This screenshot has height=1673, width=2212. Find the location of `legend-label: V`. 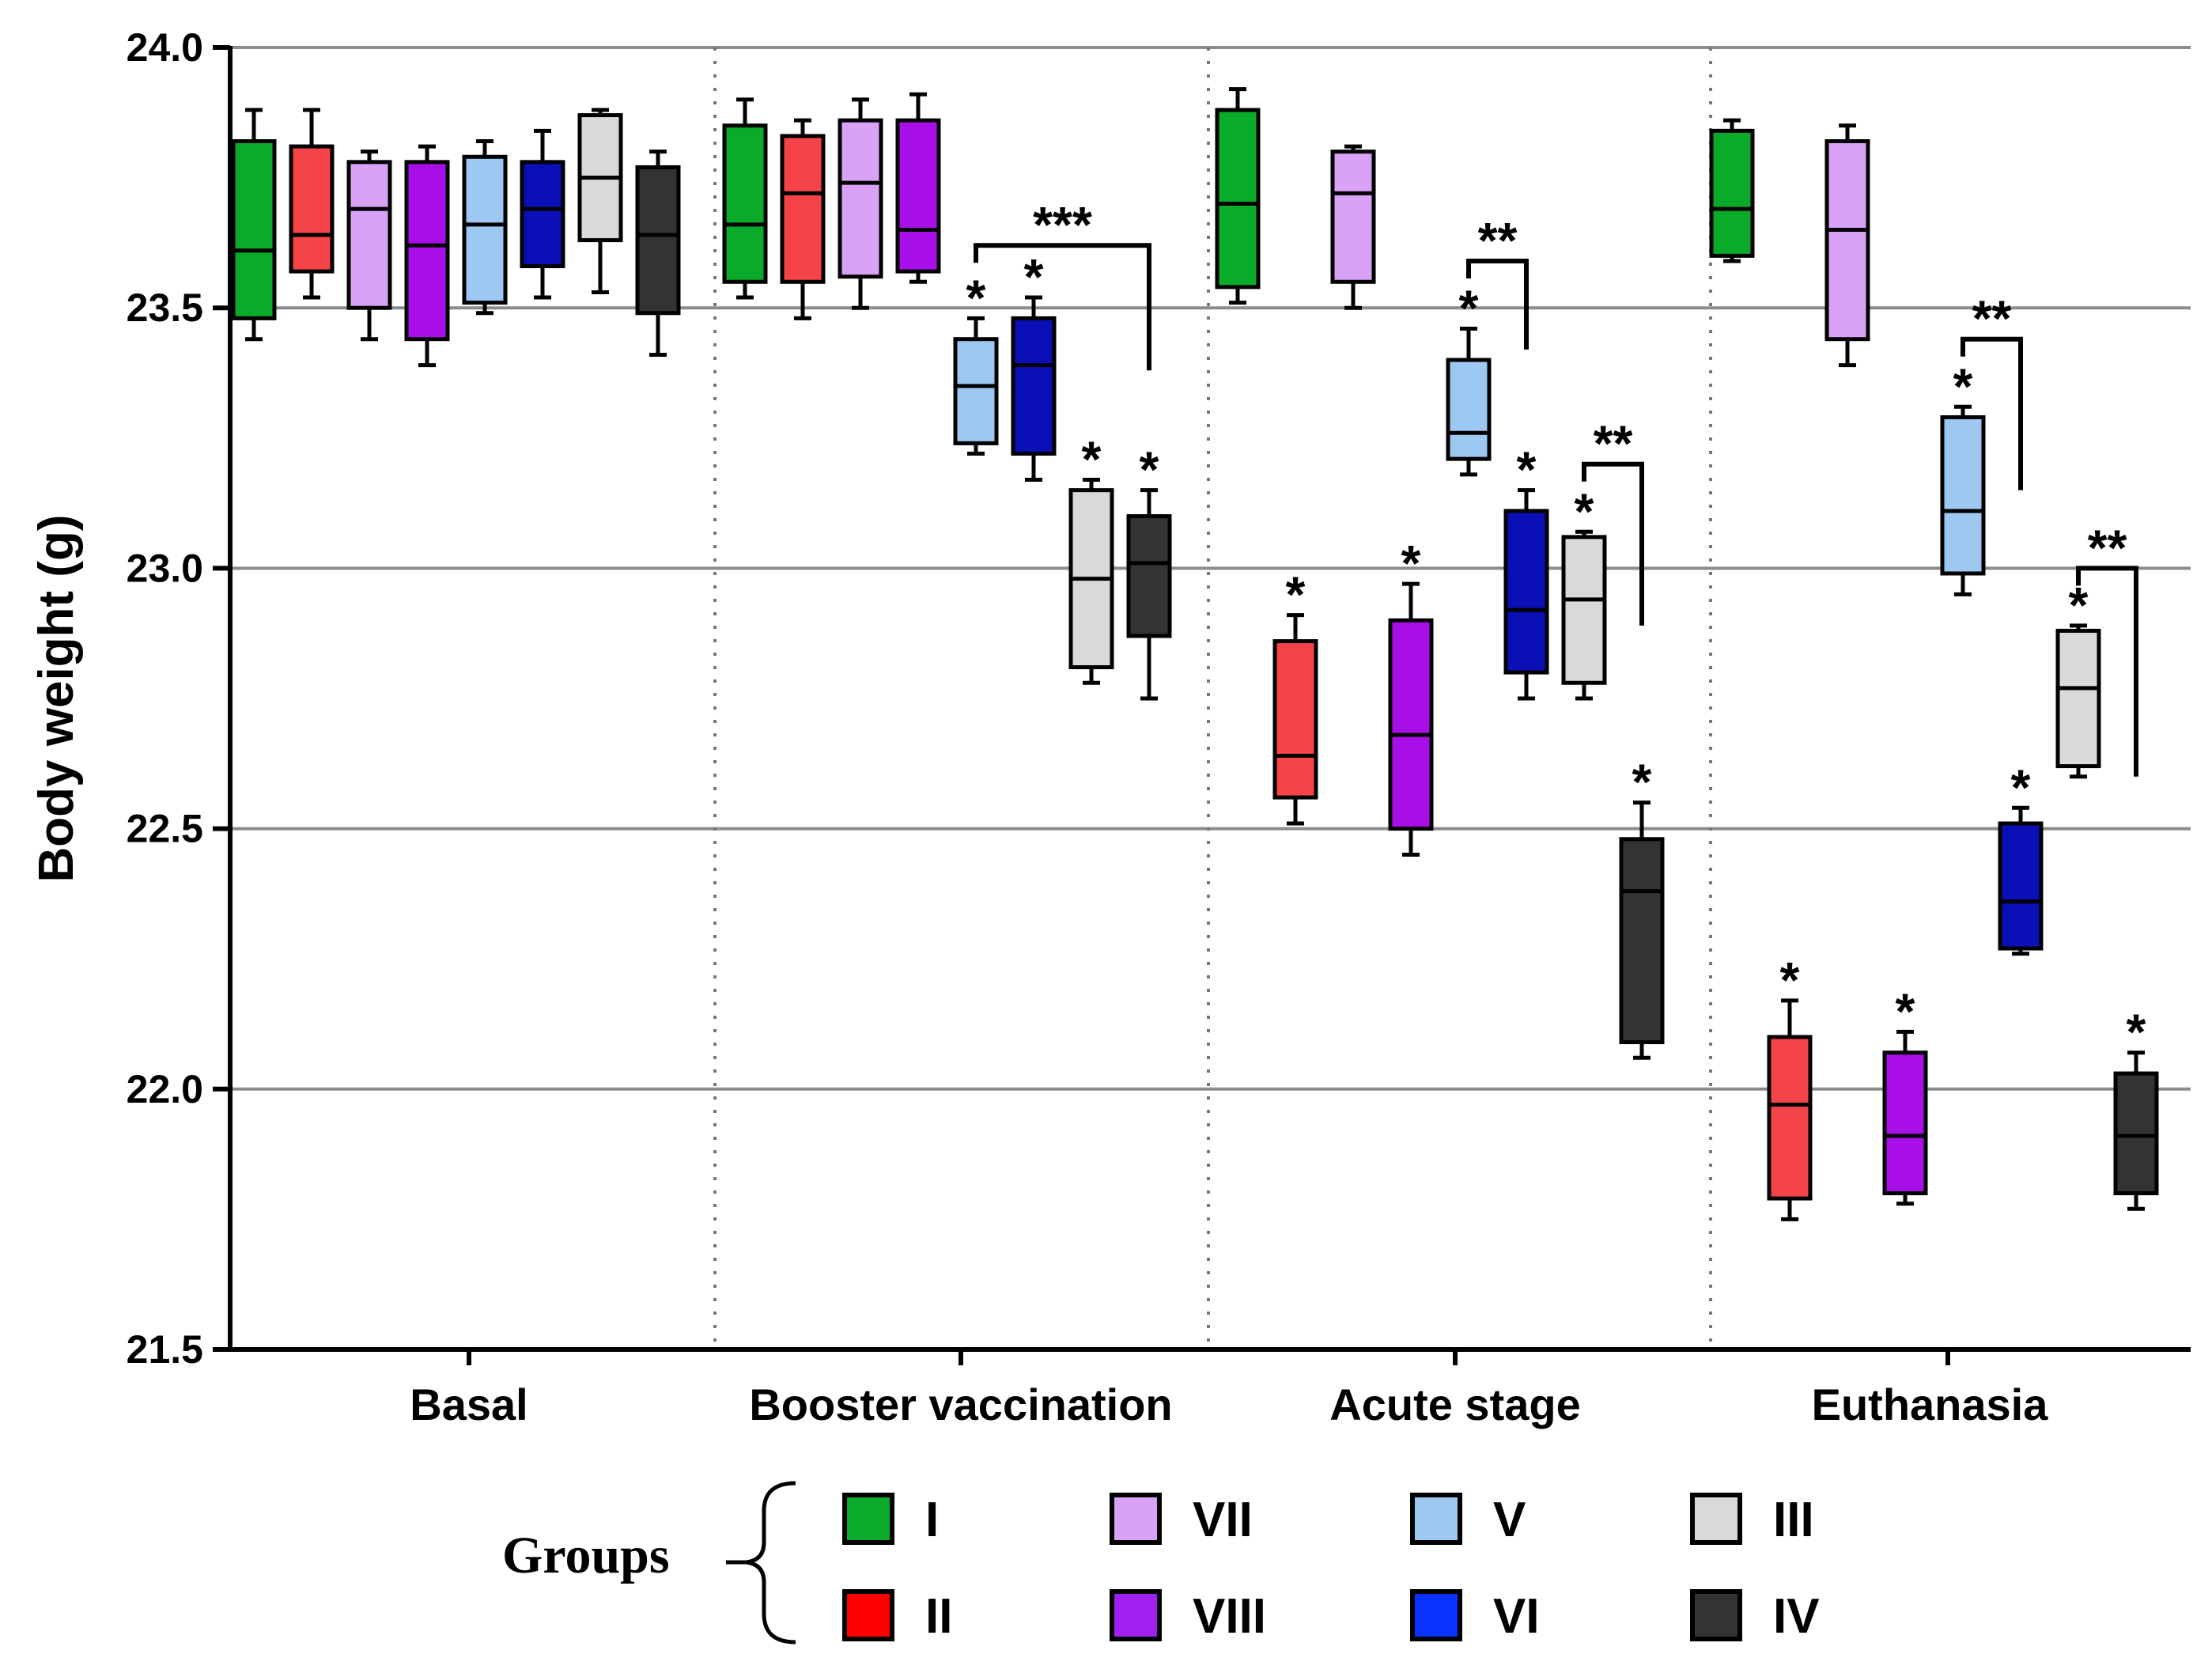

legend-label: V is located at coordinates (1509, 1520).